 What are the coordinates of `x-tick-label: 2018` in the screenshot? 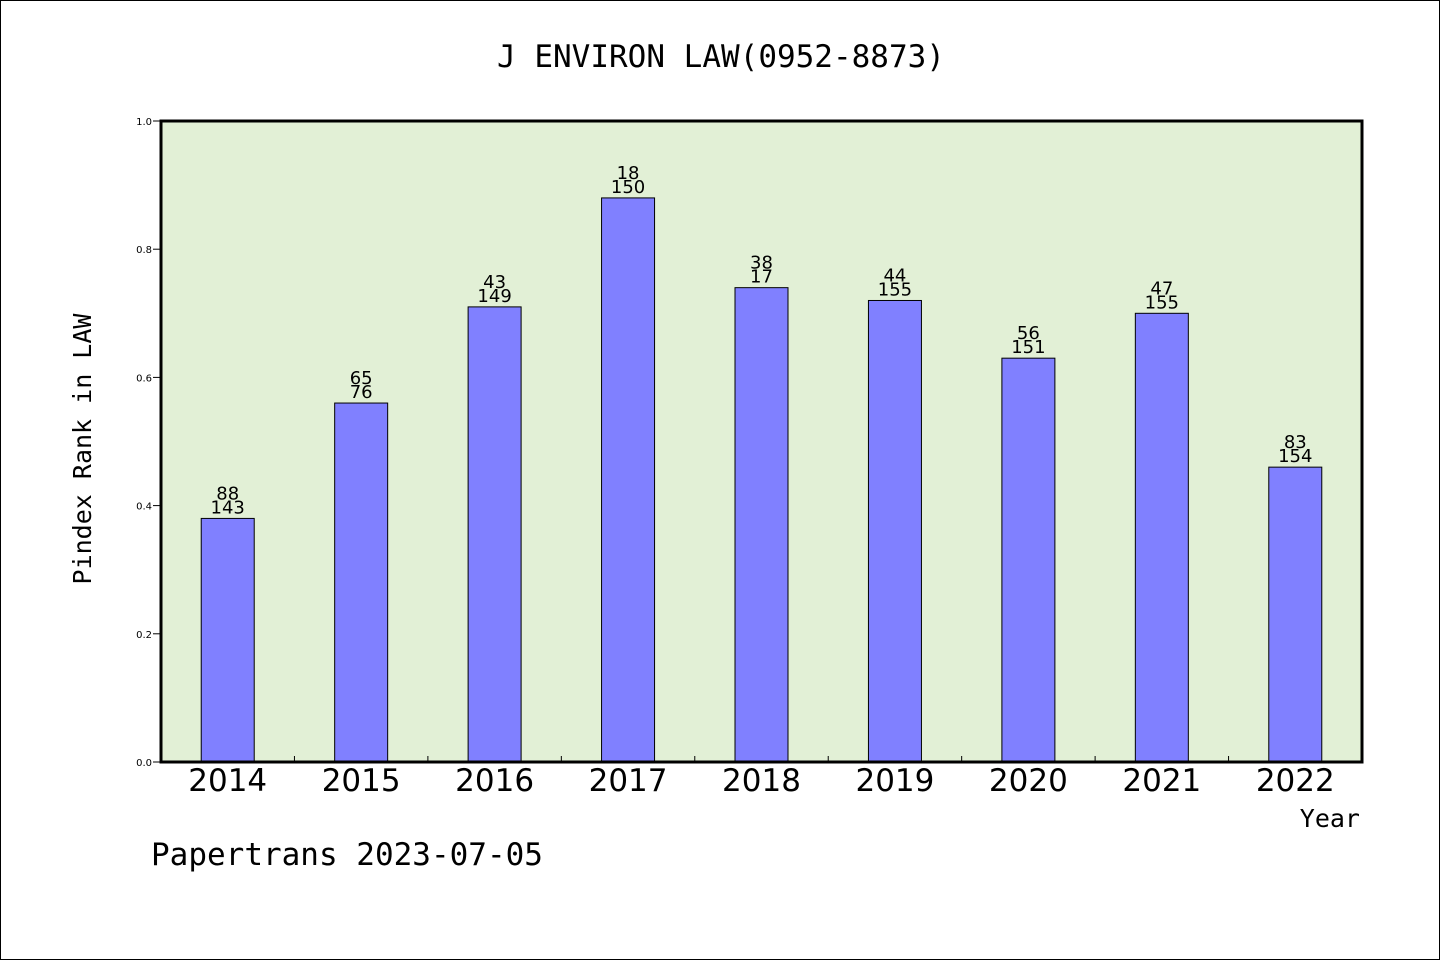 It's located at (761, 781).